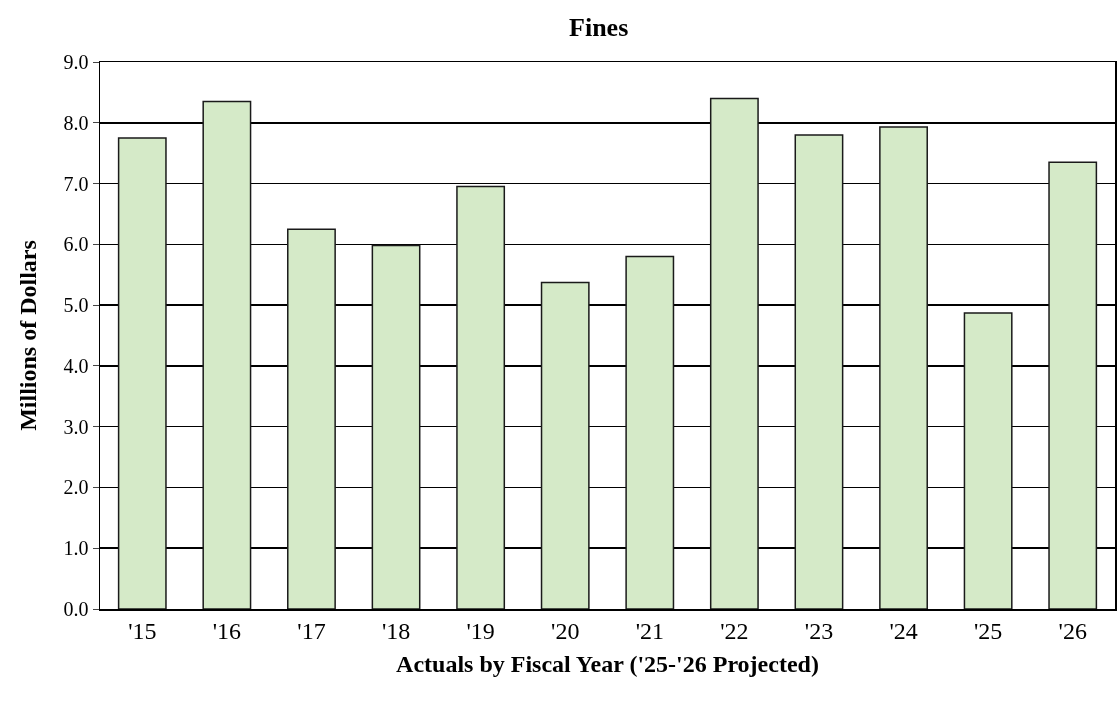  Describe the element at coordinates (396, 631) in the screenshot. I see `x-tick-label: '18` at that location.